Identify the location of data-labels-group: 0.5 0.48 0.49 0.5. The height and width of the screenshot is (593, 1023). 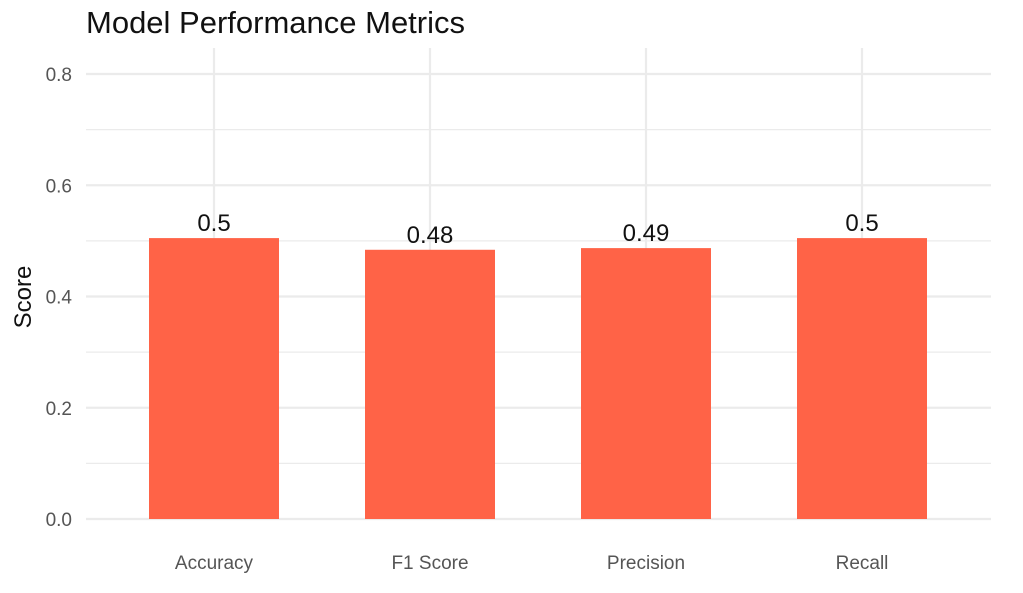
(537, 229).